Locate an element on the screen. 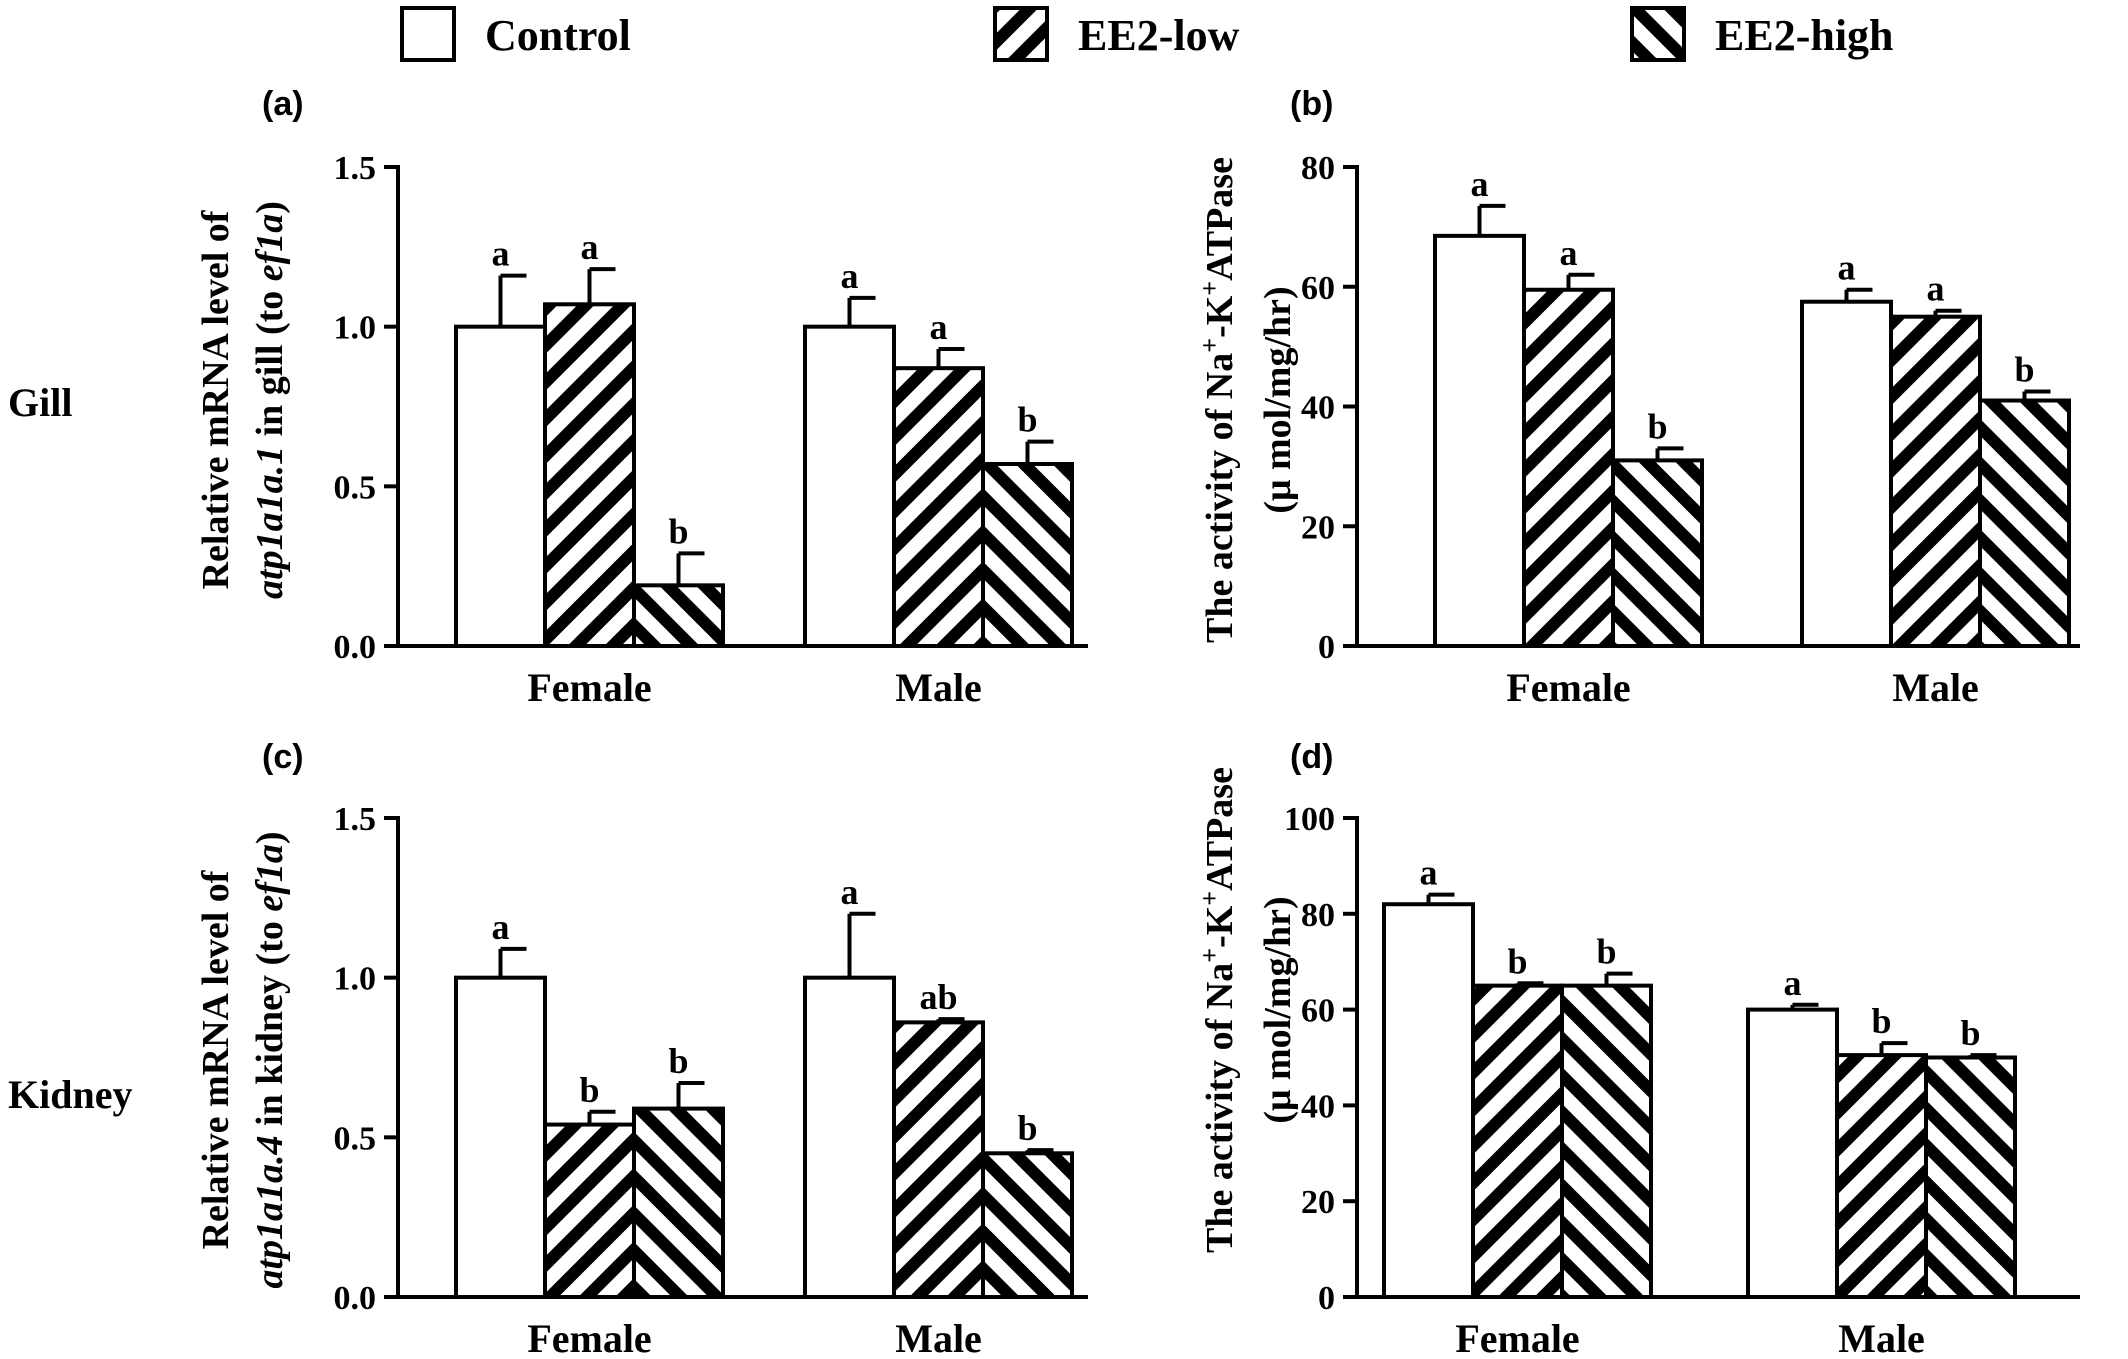 Image resolution: width=2128 pixels, height=1359 pixels. row-label-1: Gill is located at coordinates (40, 402).